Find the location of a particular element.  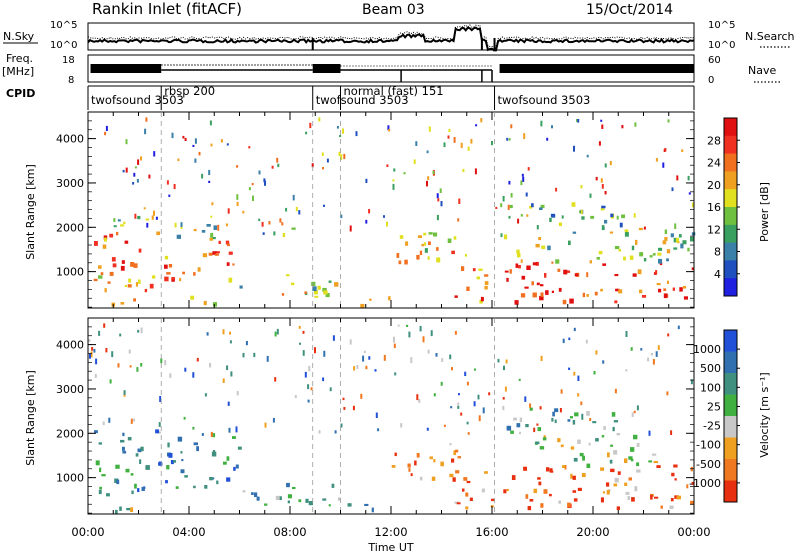

noise-right-tick-bottom: 10^0 is located at coordinates (721, 45).